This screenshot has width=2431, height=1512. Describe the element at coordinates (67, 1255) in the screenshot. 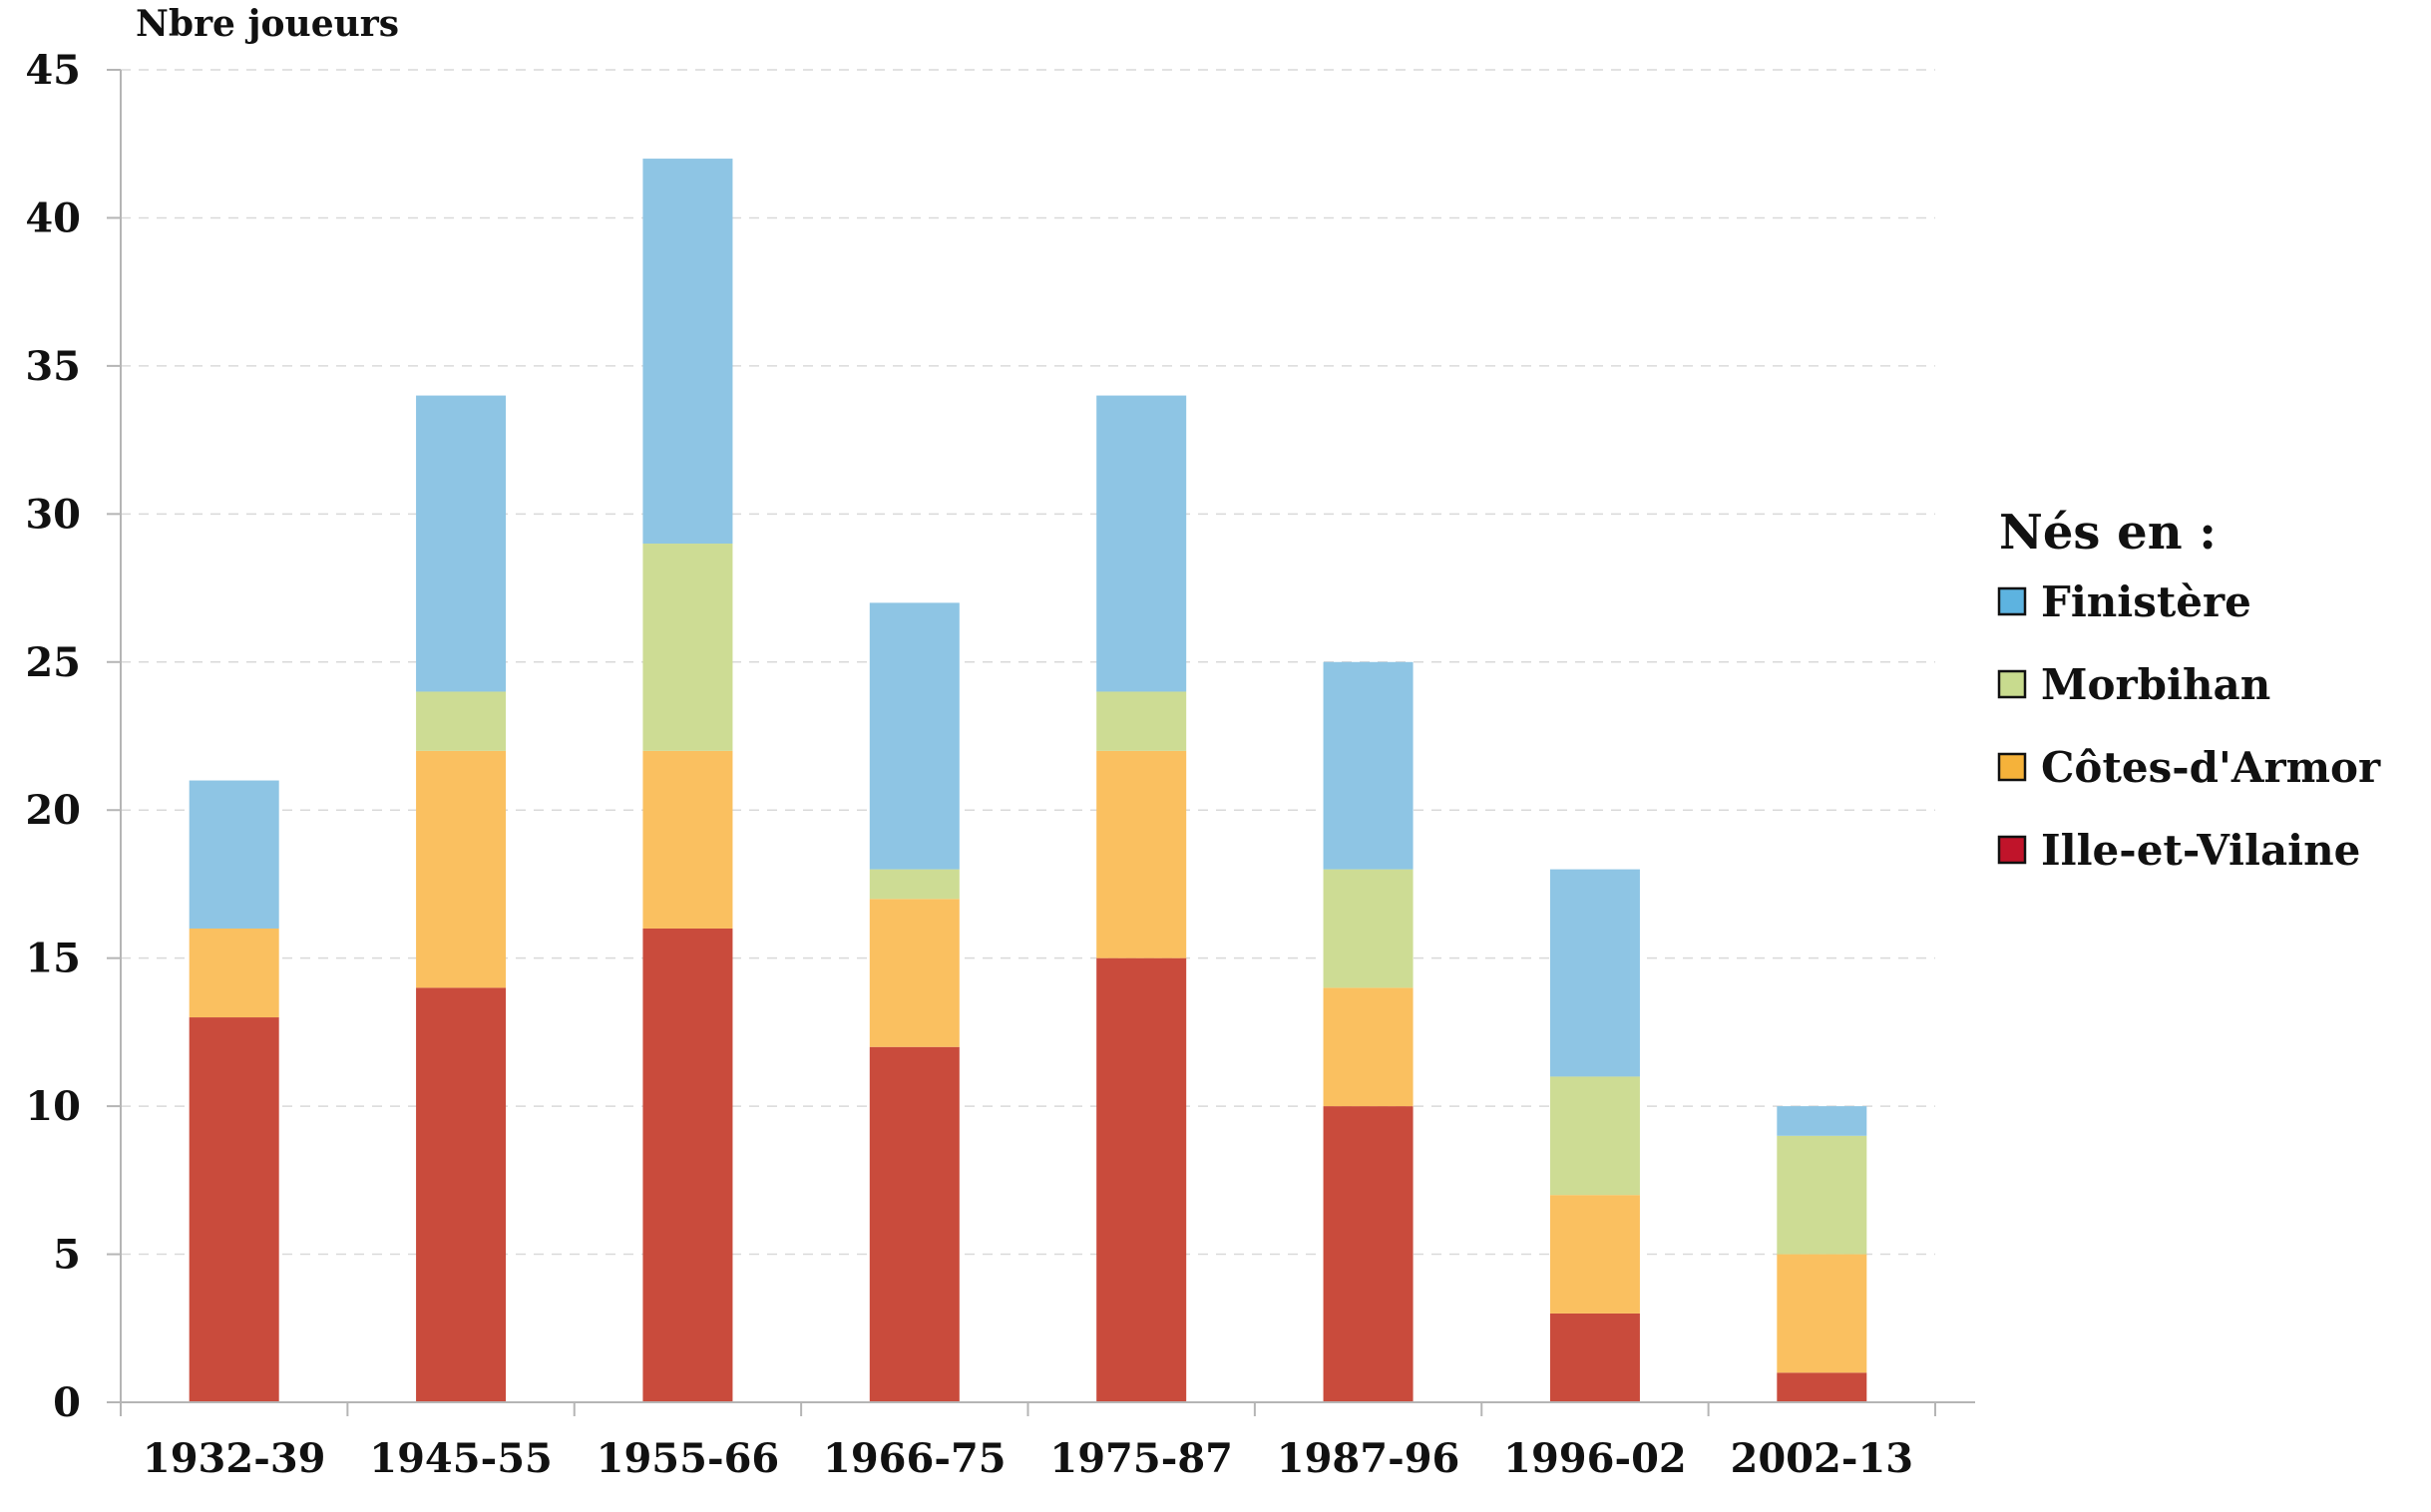

I see `y-tick-label: 5` at that location.